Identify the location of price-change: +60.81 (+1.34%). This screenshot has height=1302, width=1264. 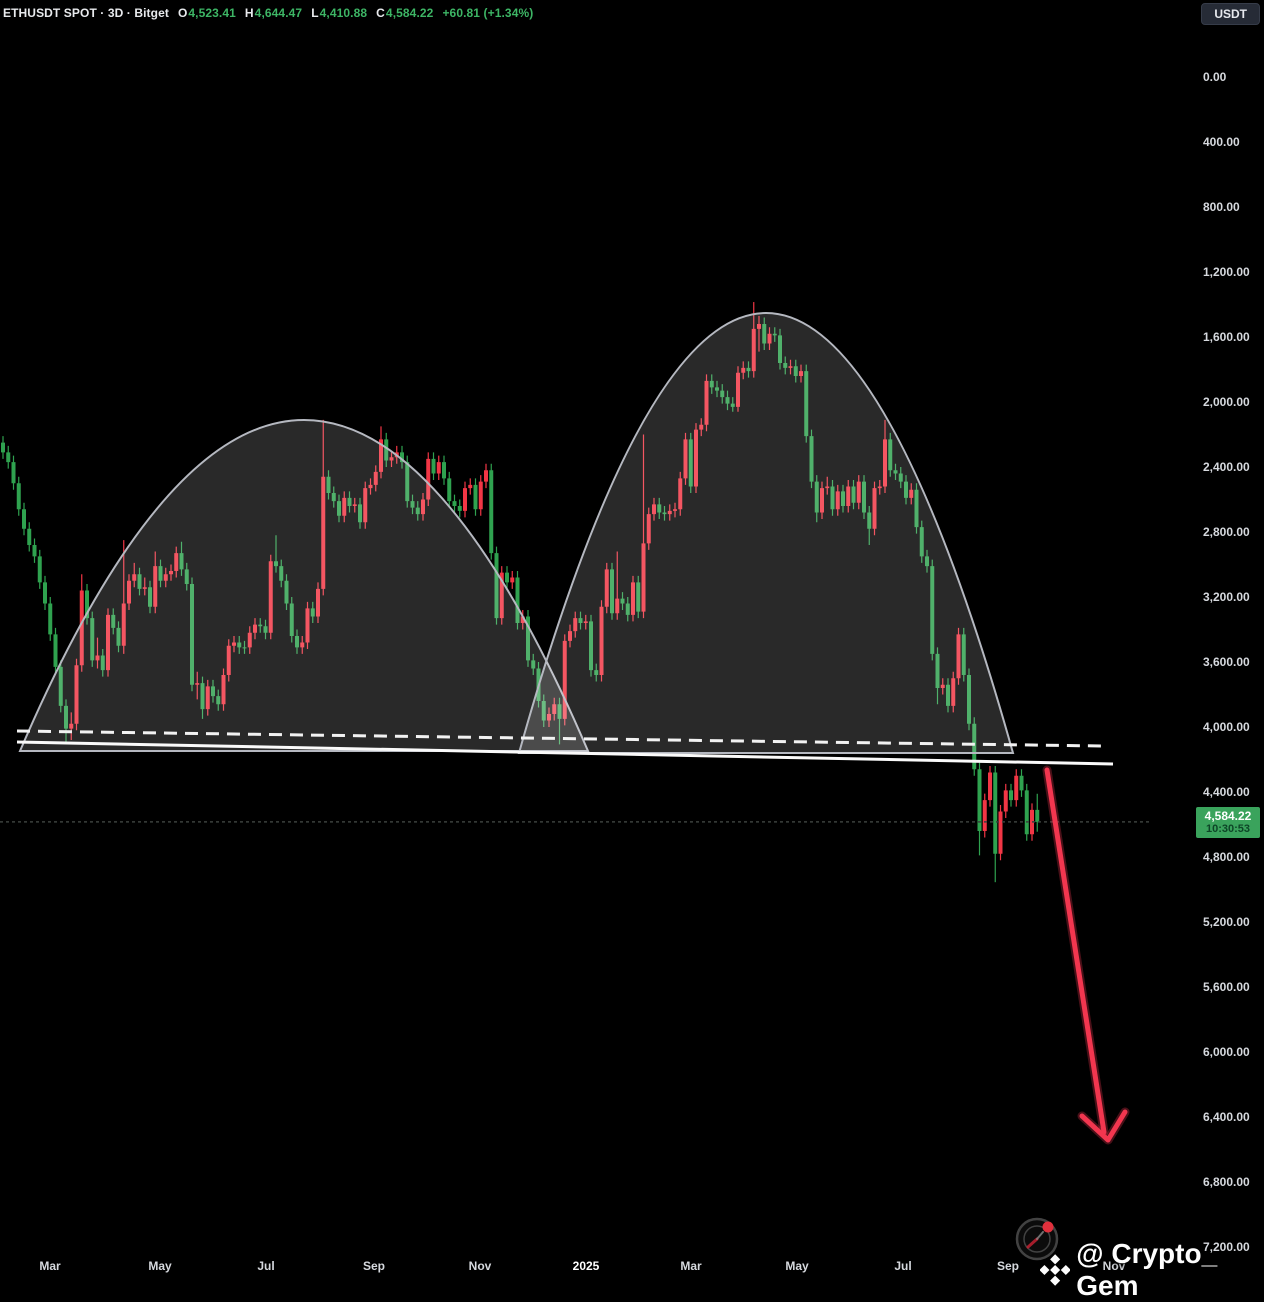
(488, 13).